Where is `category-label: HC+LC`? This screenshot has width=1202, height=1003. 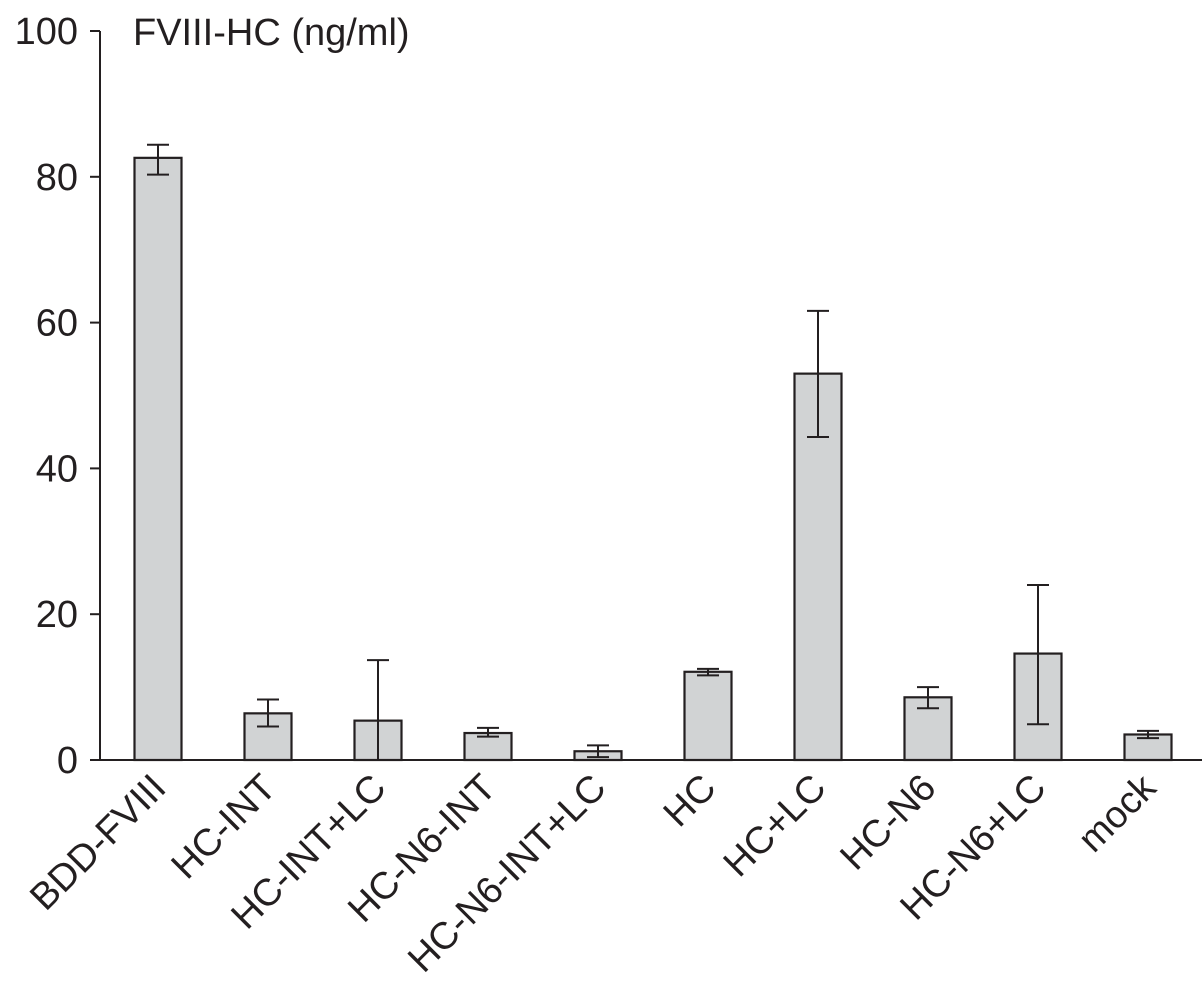
category-label: HC+LC is located at coordinates (775, 826).